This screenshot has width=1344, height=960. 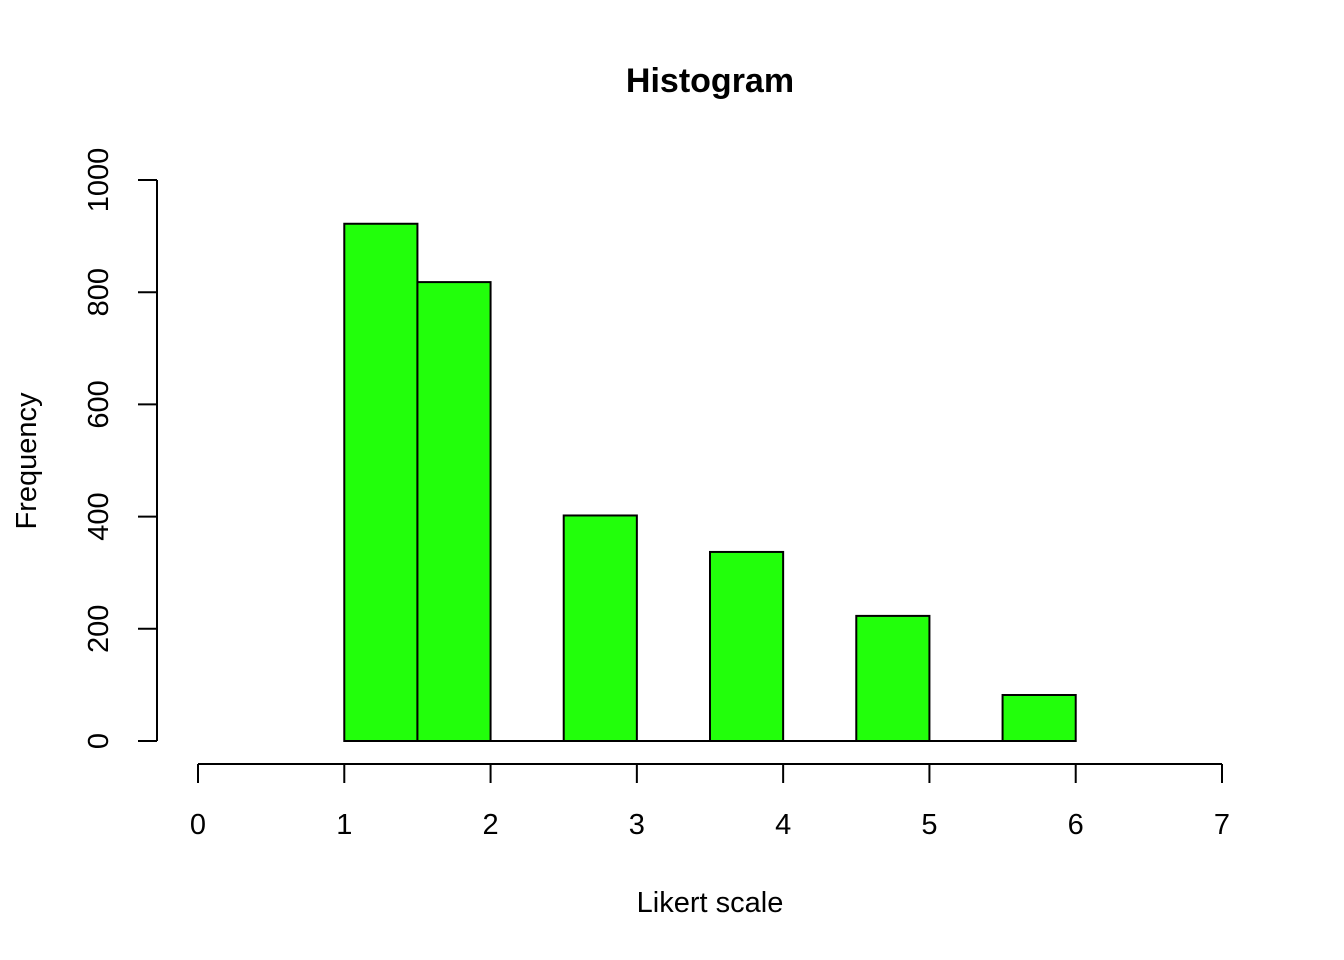 I want to click on y-tick-label: 0, so click(x=99, y=741).